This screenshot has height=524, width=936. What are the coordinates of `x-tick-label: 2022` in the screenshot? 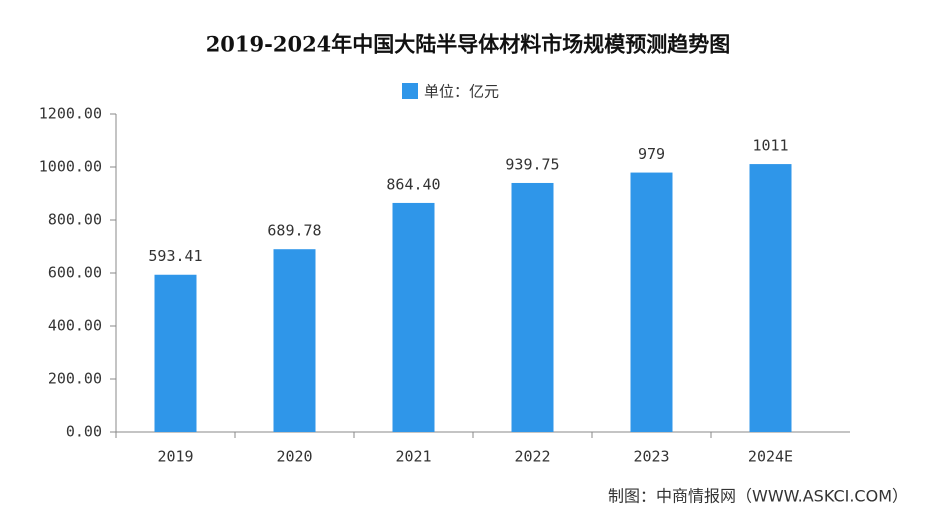 It's located at (532, 457).